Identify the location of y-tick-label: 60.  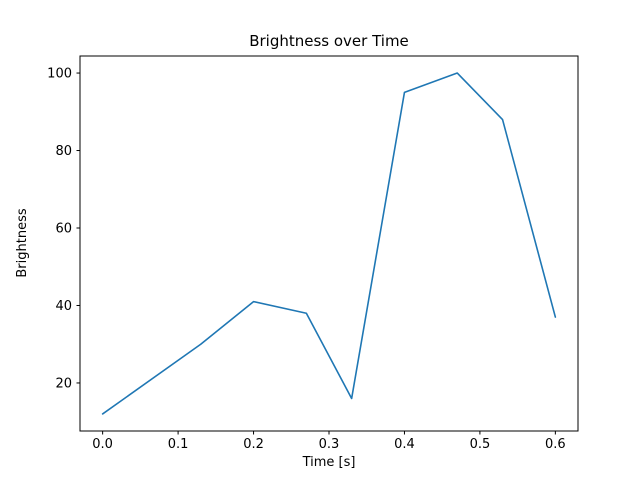
(63, 229).